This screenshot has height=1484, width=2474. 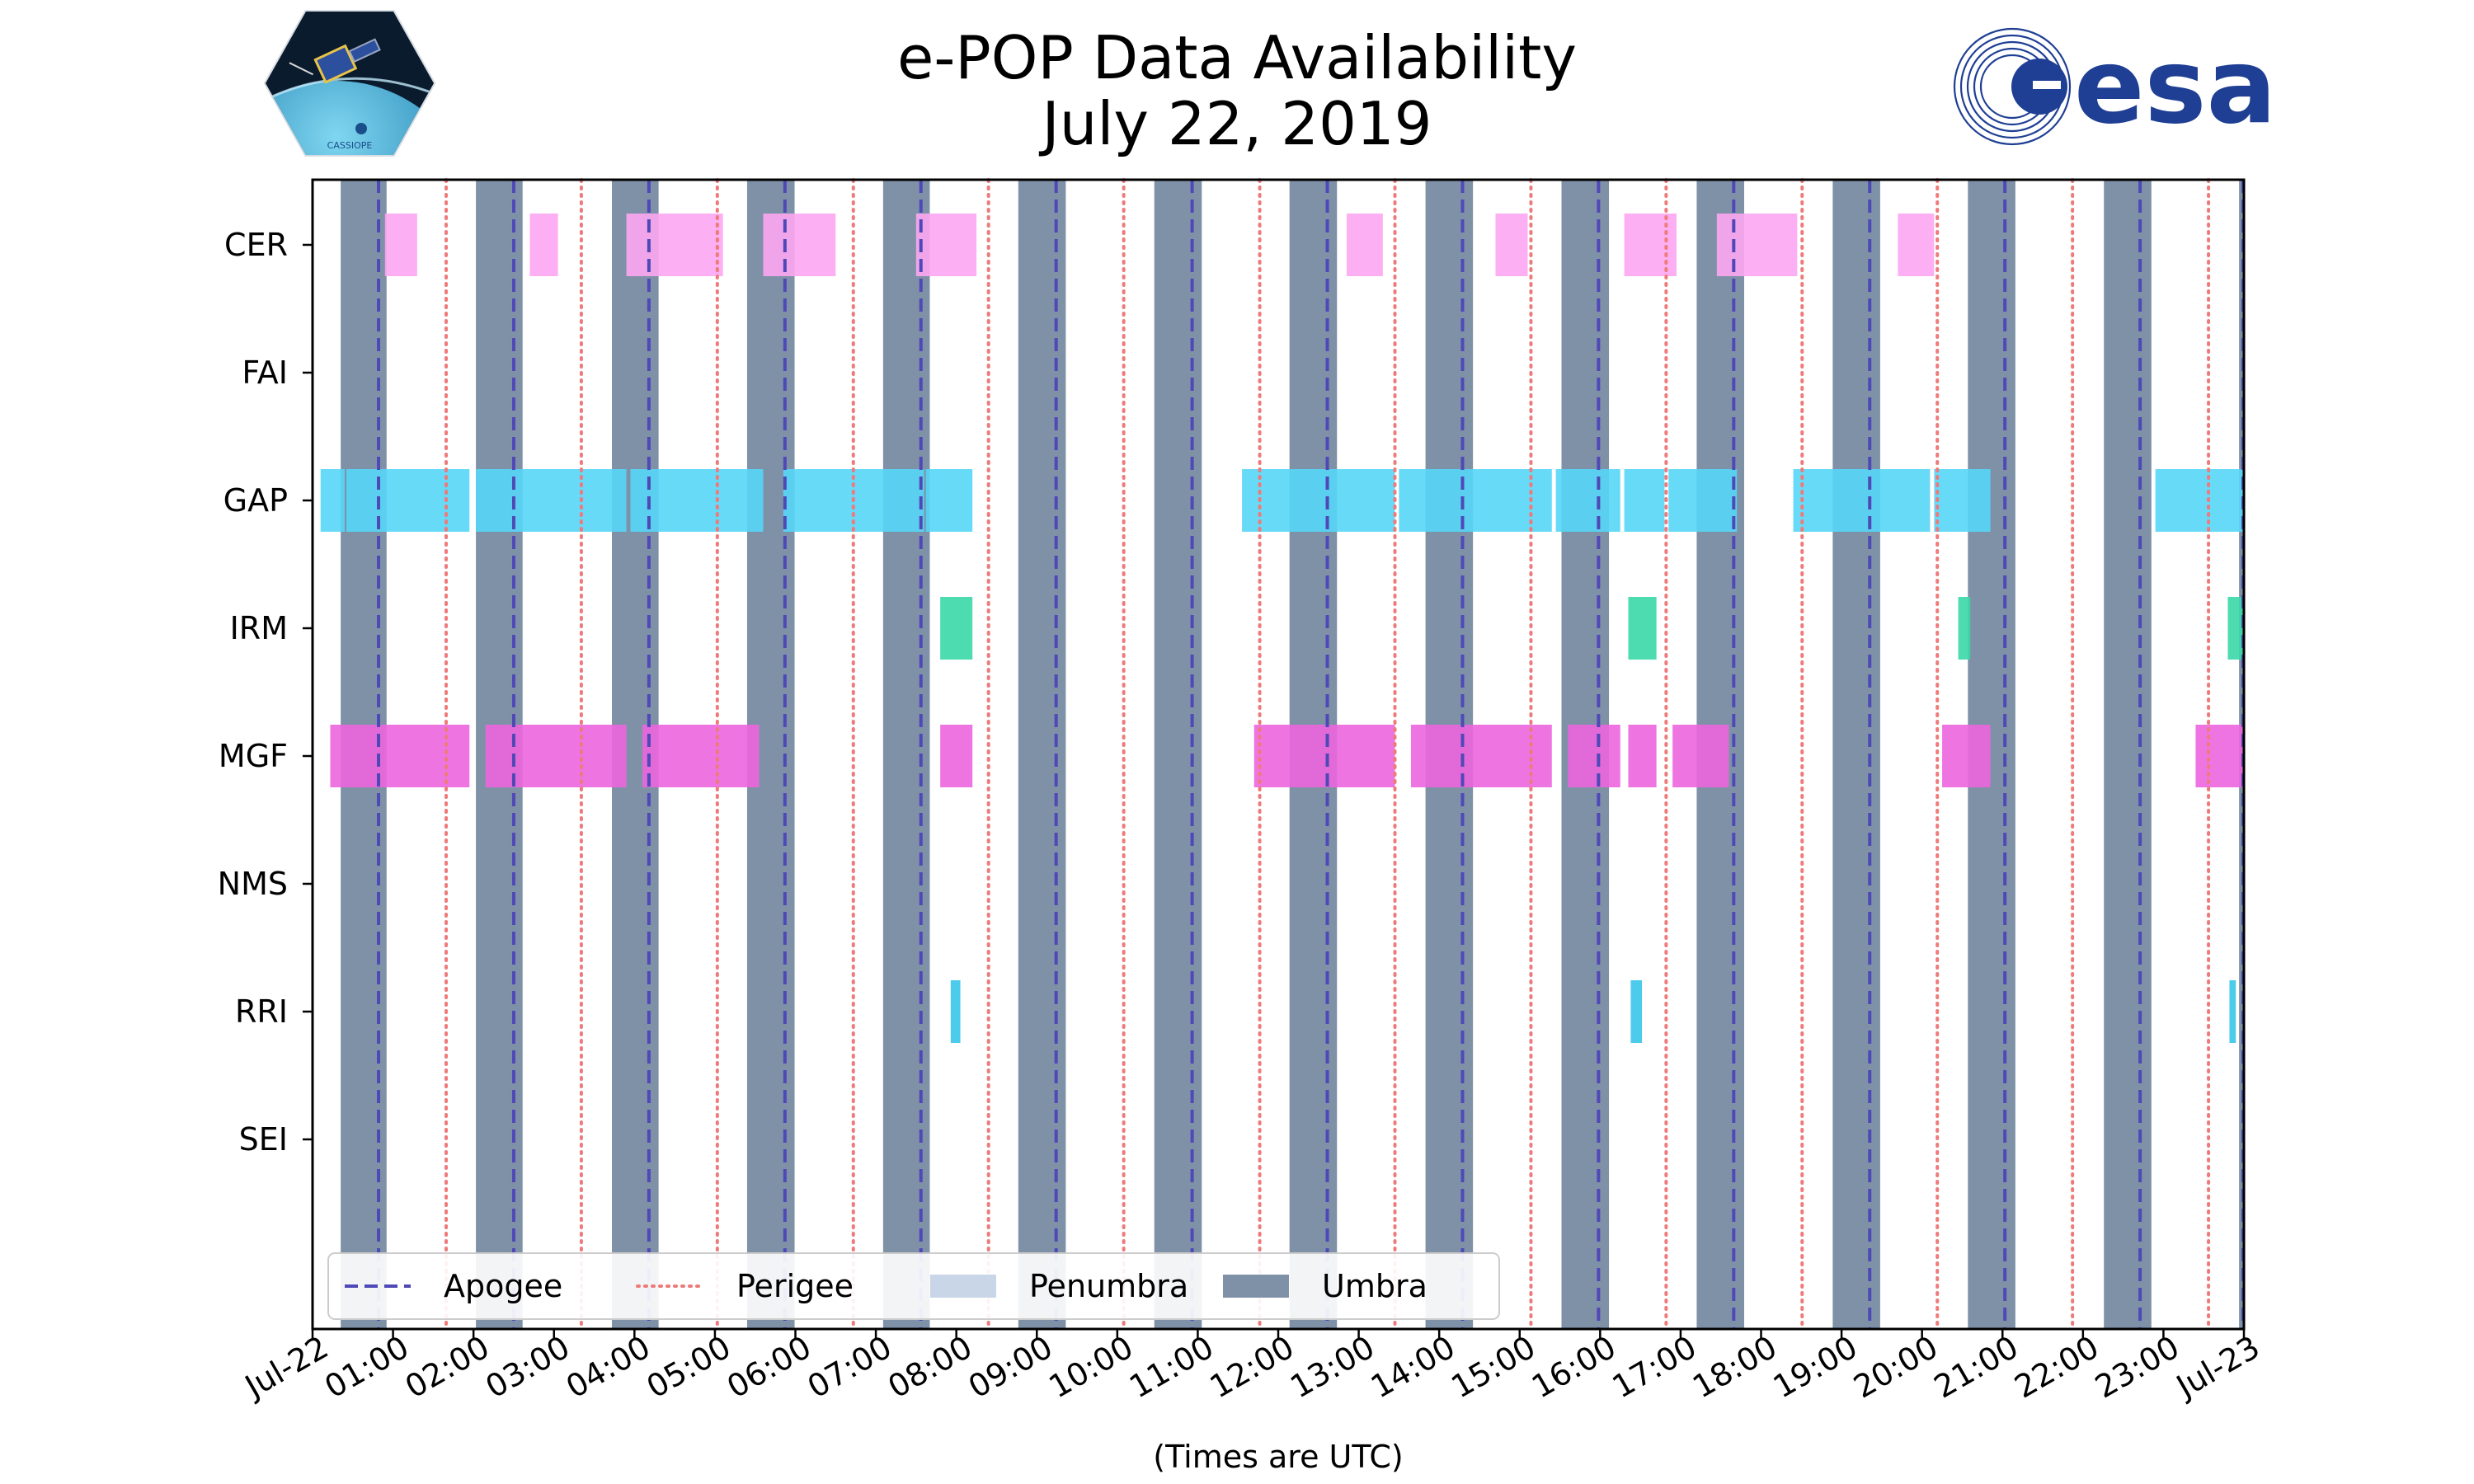 I want to click on y-tick-label-gap: GAP, so click(x=255, y=500).